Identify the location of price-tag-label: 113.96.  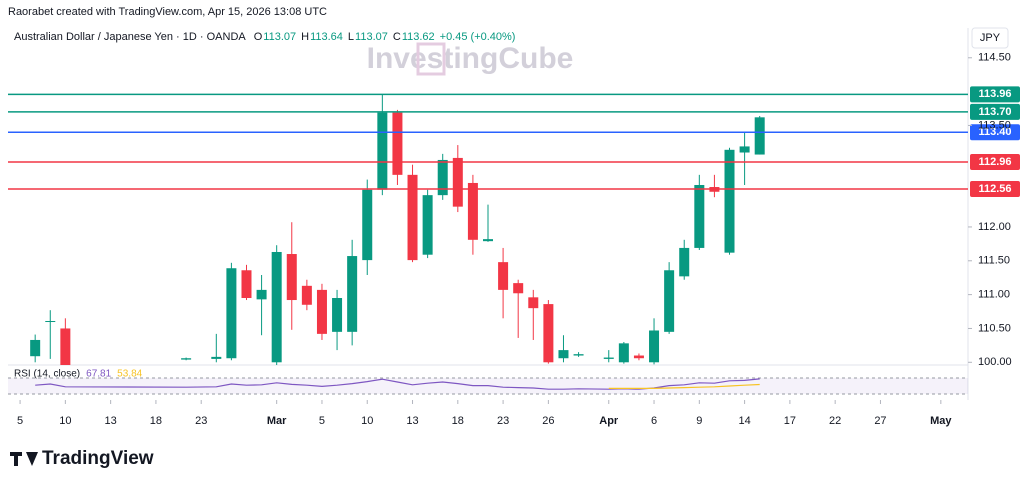
(994, 94).